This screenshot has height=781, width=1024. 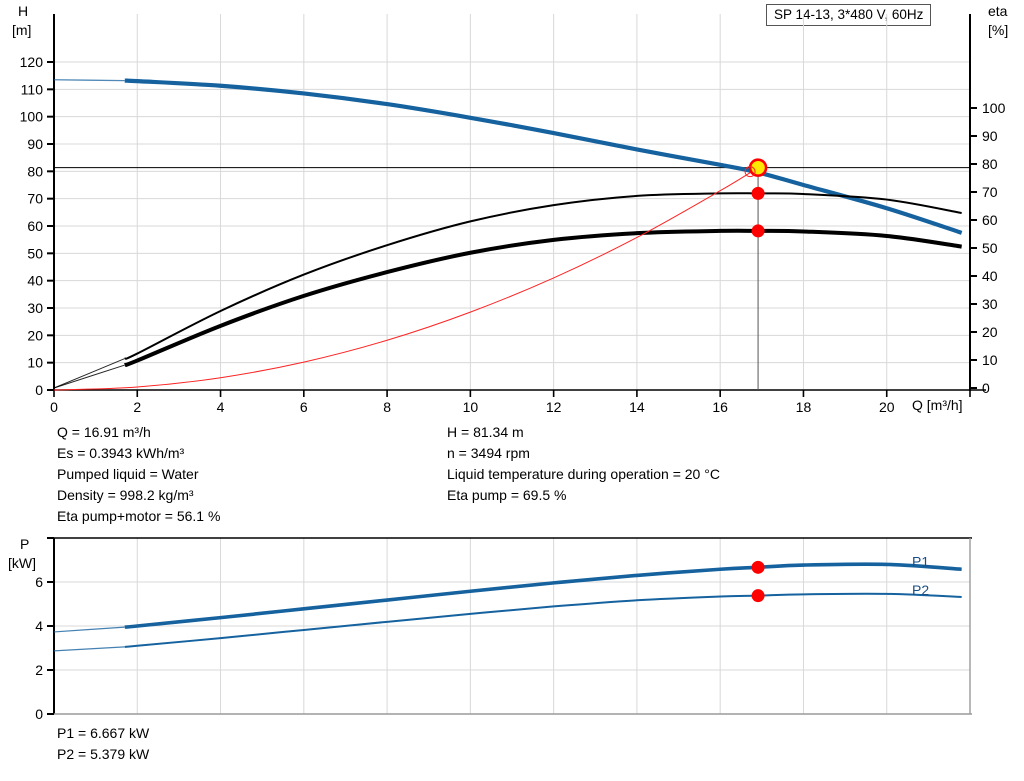 I want to click on power-chart-markers, so click(x=758, y=581).